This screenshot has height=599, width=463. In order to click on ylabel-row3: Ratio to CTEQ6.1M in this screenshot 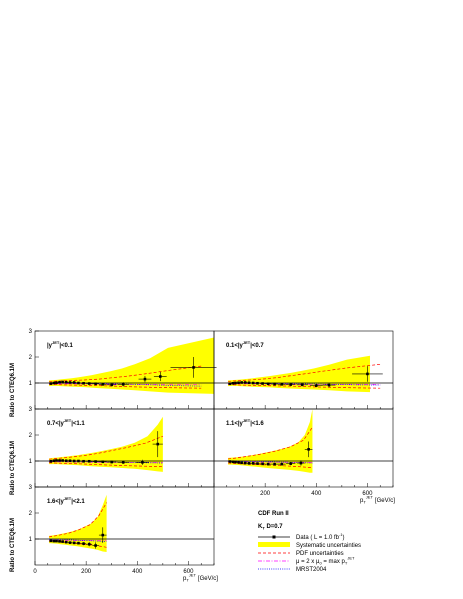, I will do `click(13, 545)`.